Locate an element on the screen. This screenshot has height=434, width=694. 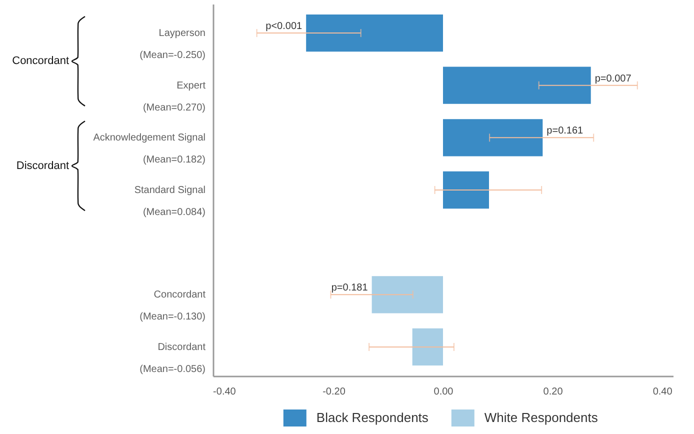
x-tick-label: -0.40 is located at coordinates (224, 392).